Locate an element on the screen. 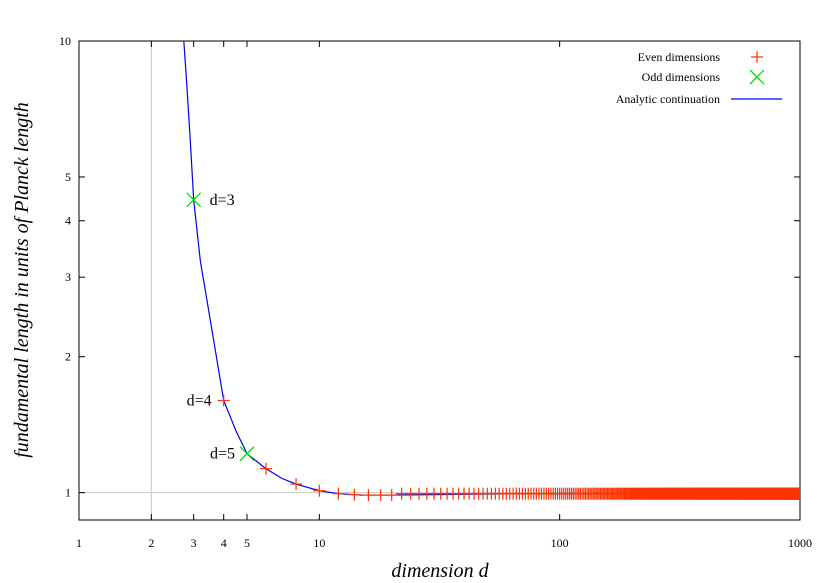 The image size is (830, 583). y-tick-label: 1 is located at coordinates (68, 493).